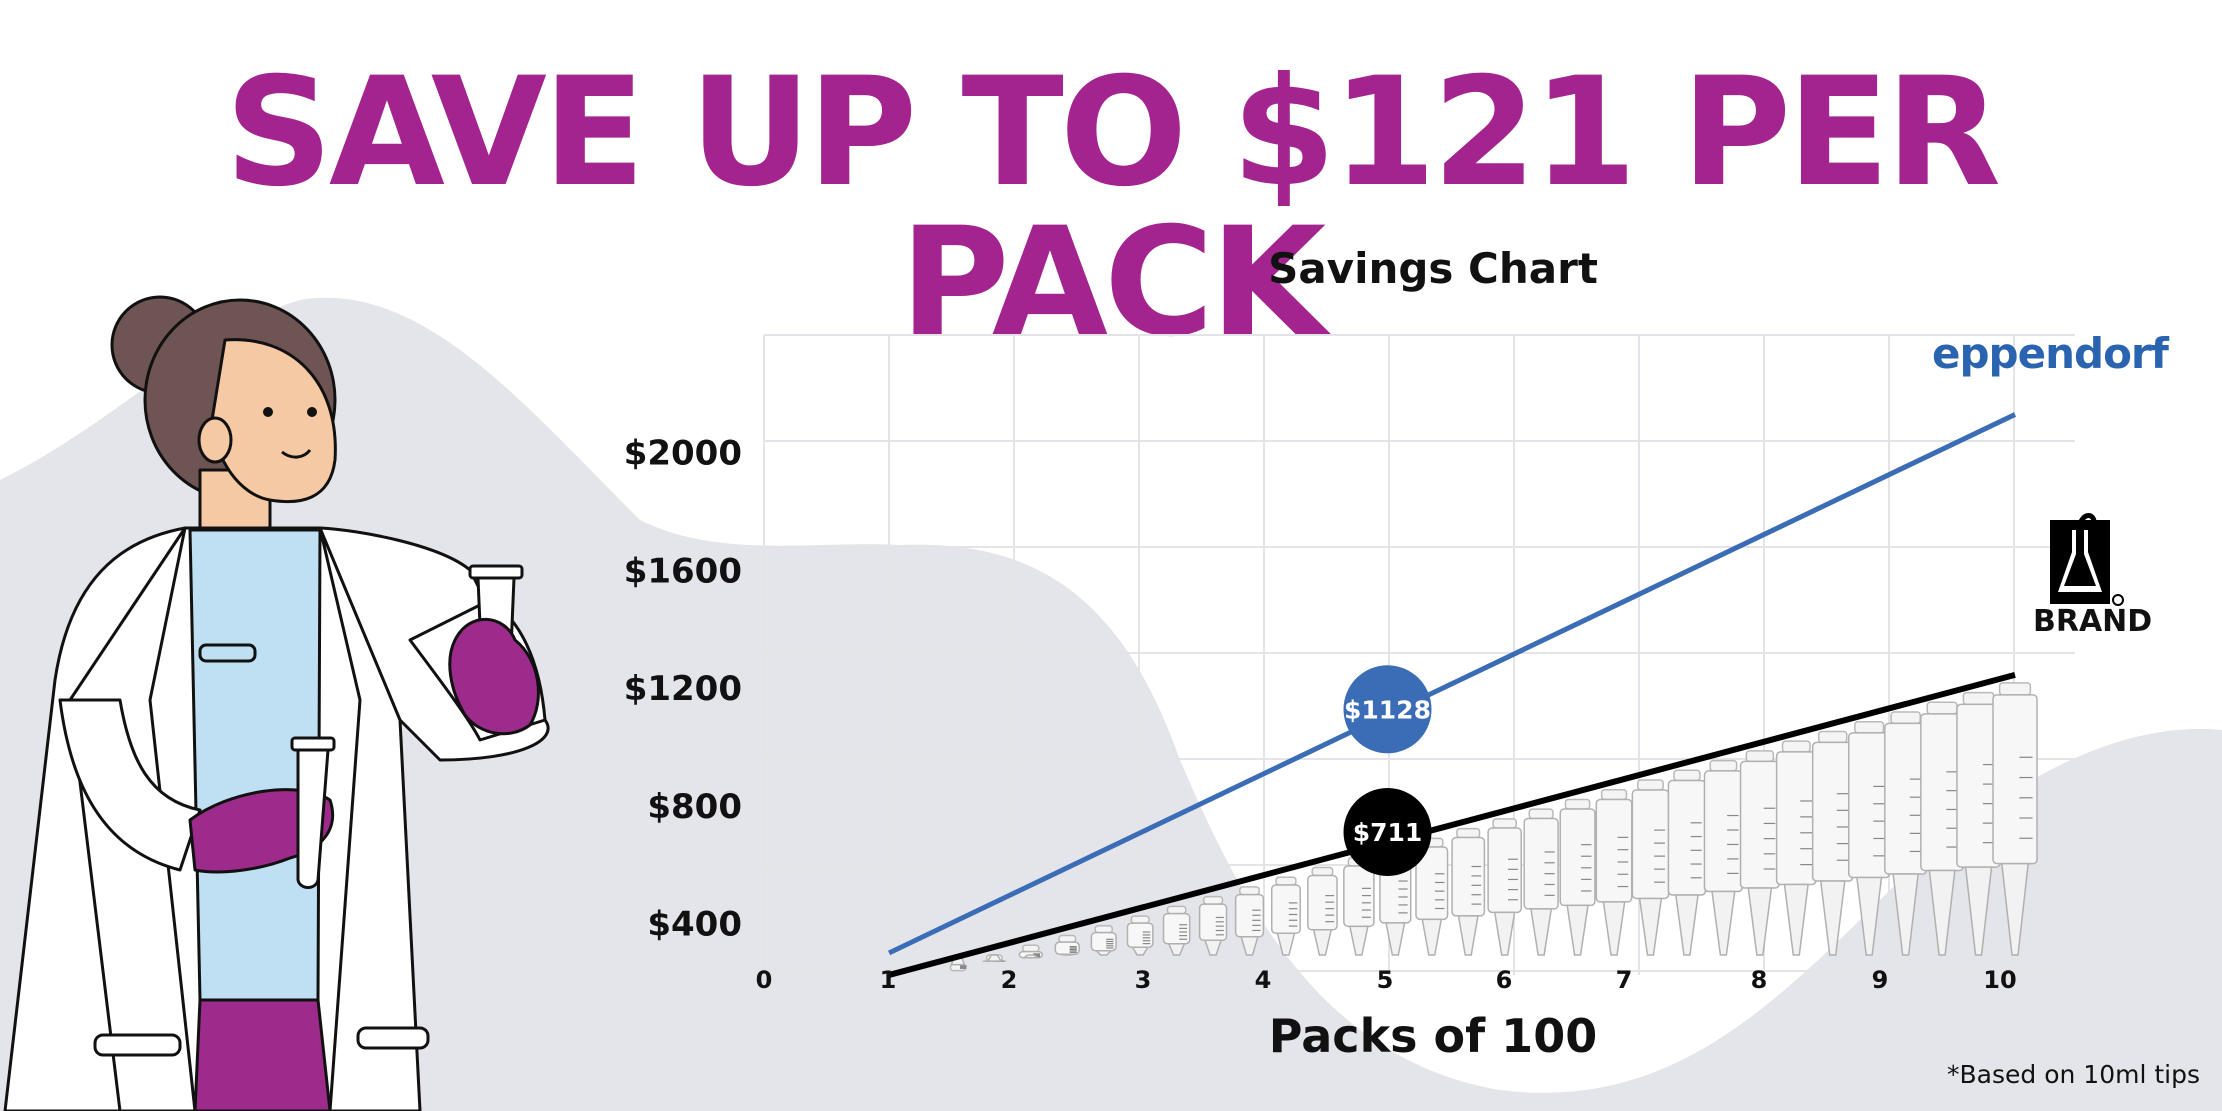 The height and width of the screenshot is (1111, 2222). Describe the element at coordinates (1433, 268) in the screenshot. I see `chart-title: Savings Chart` at that location.